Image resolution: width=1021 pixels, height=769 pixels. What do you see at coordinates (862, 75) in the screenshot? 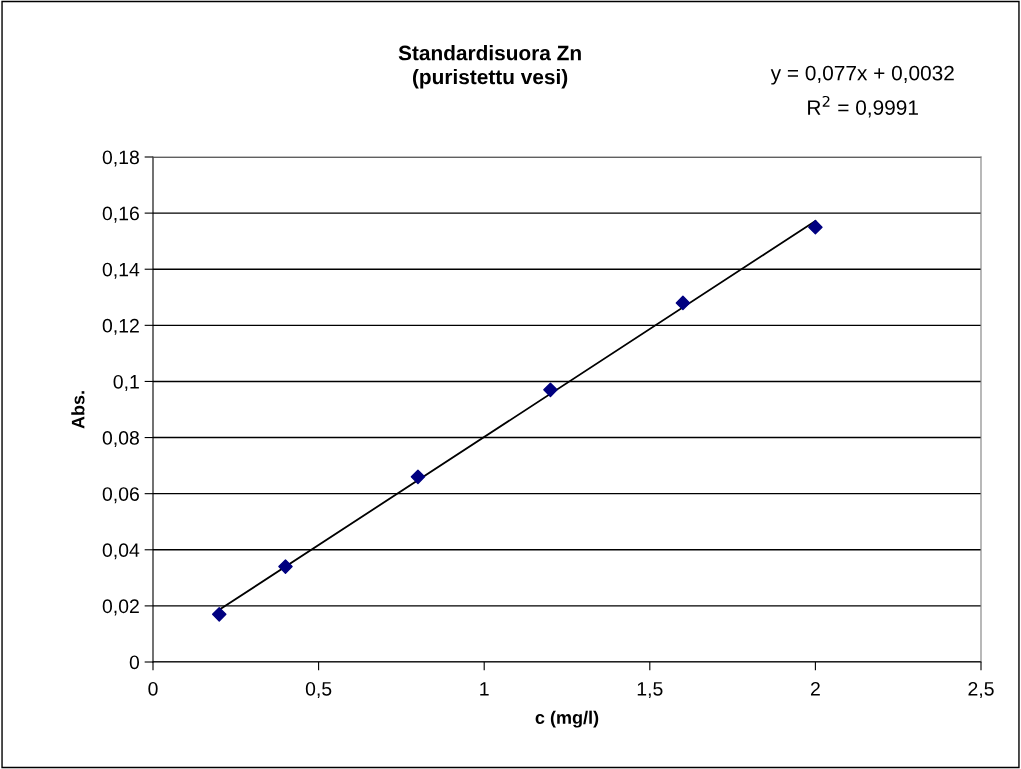
I see `text: y = 0,077x + 0,0032` at bounding box center [862, 75].